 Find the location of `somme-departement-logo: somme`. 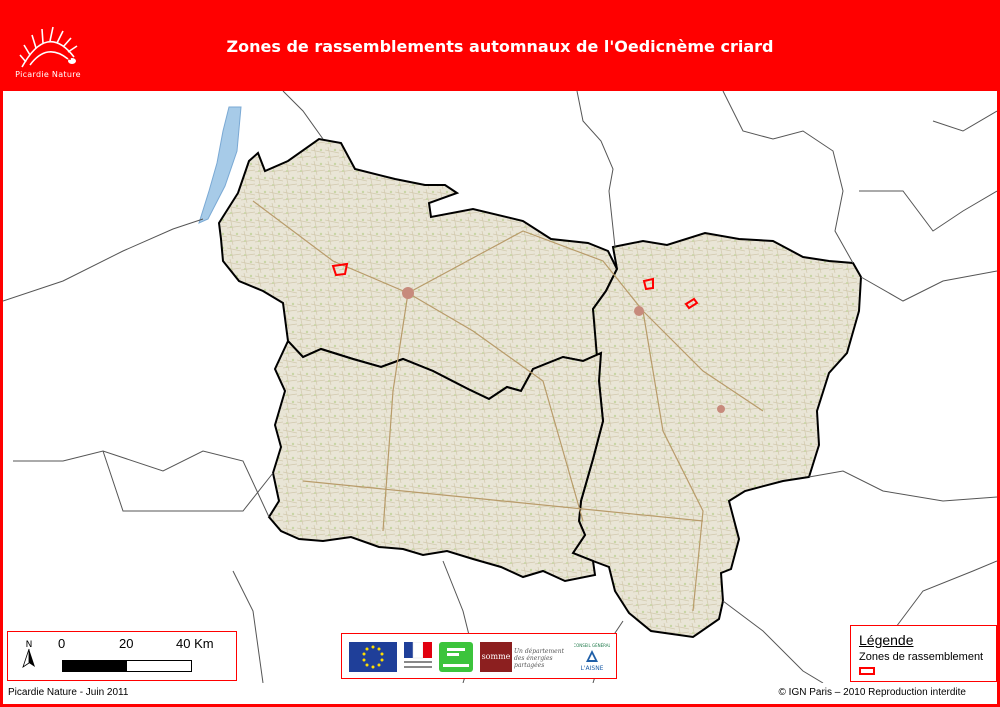

somme-departement-logo: somme is located at coordinates (496, 657).